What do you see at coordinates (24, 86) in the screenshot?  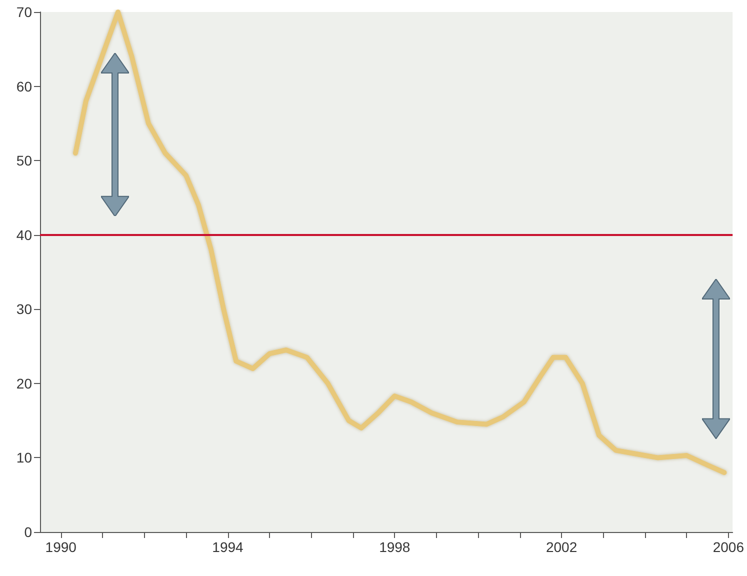 I see `y-tick-label: 60` at bounding box center [24, 86].